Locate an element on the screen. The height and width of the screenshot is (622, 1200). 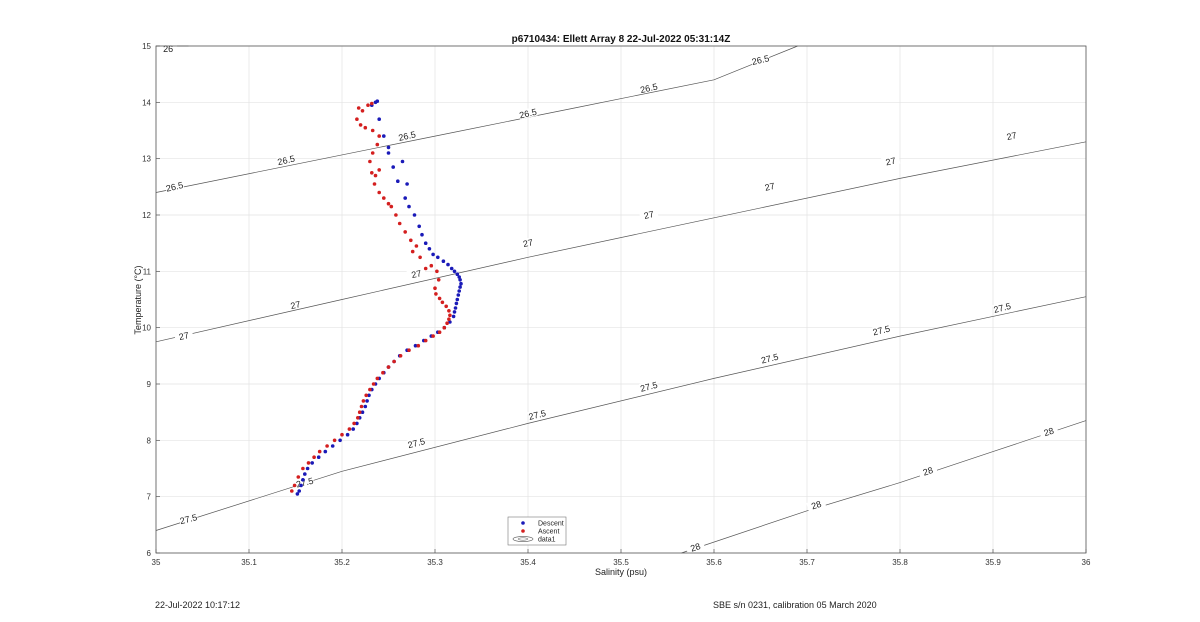
x-tick-label: 35.7 is located at coordinates (807, 562).